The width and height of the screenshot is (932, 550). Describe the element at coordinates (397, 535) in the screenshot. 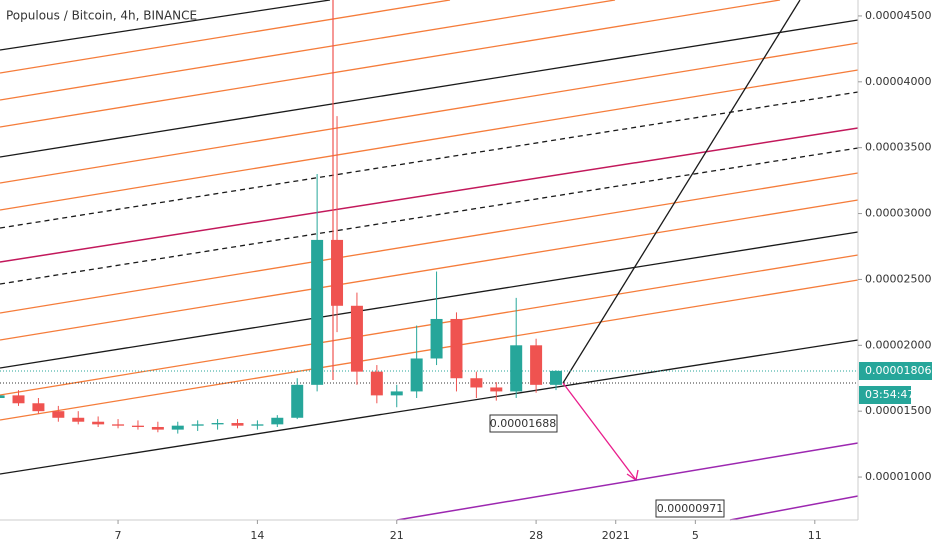

I see `x-tick-label: 21` at that location.